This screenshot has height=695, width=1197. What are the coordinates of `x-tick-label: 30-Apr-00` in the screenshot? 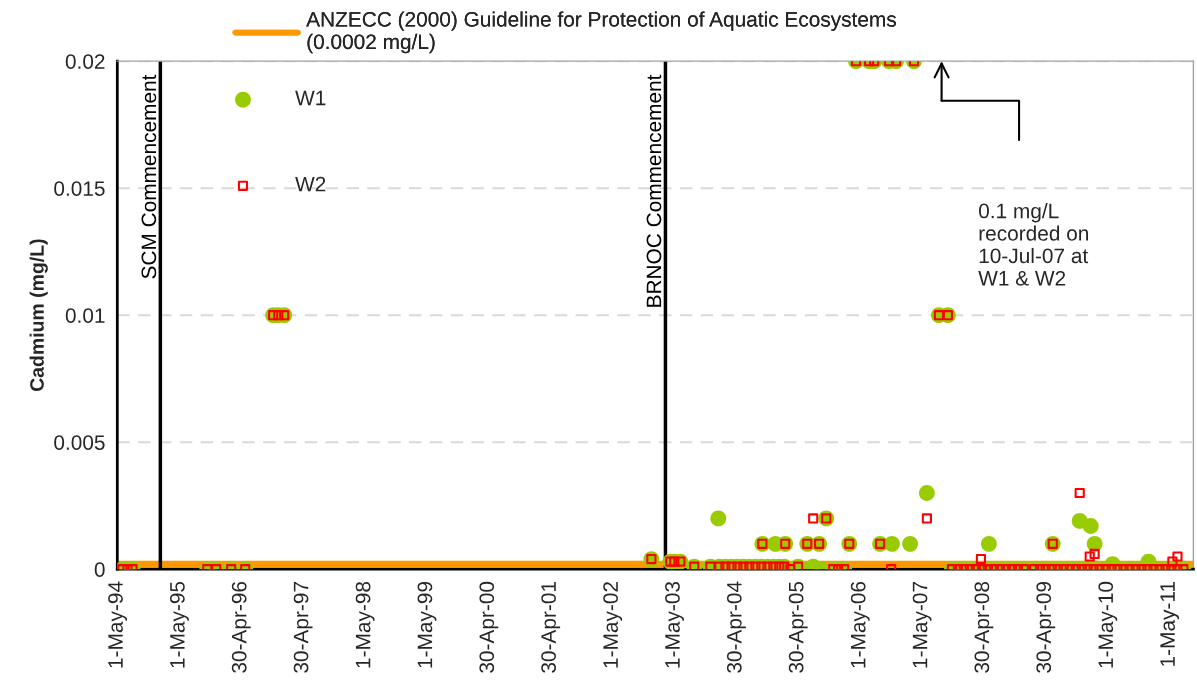 It's located at (489, 627).